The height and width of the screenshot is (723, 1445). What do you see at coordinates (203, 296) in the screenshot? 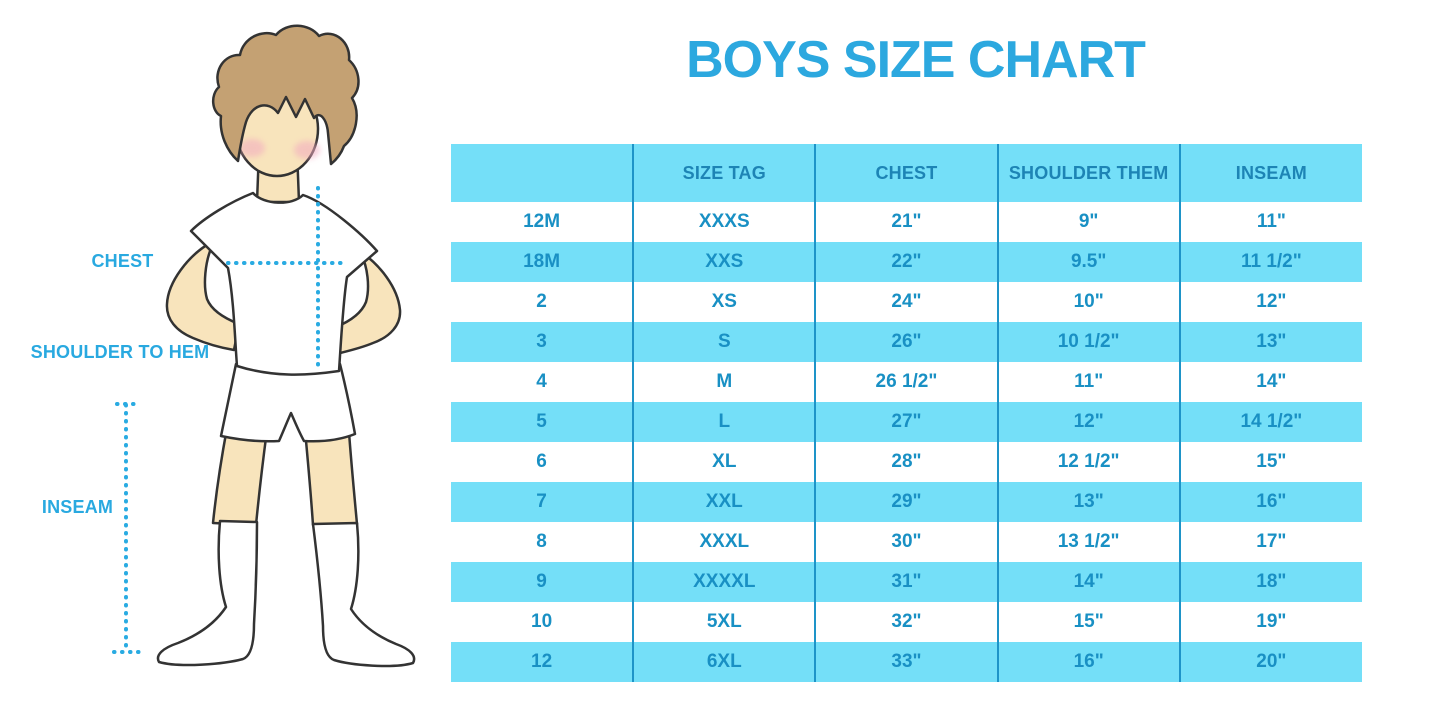
I see `boy-arm-left` at bounding box center [203, 296].